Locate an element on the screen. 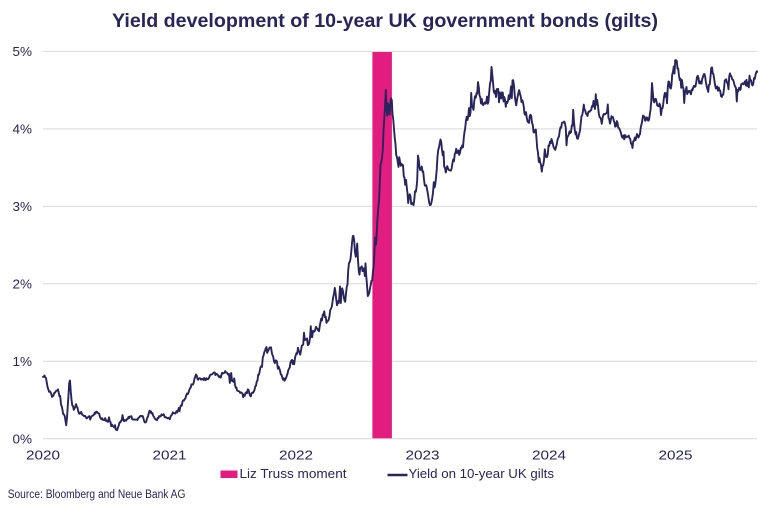 This screenshot has width=782, height=507. svg-text: Liz Truss moment is located at coordinates (294, 474).